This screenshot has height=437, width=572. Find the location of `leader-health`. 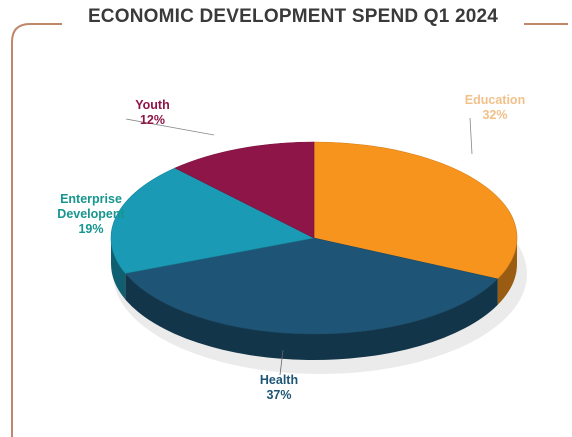

leader-health is located at coordinates (281, 362).